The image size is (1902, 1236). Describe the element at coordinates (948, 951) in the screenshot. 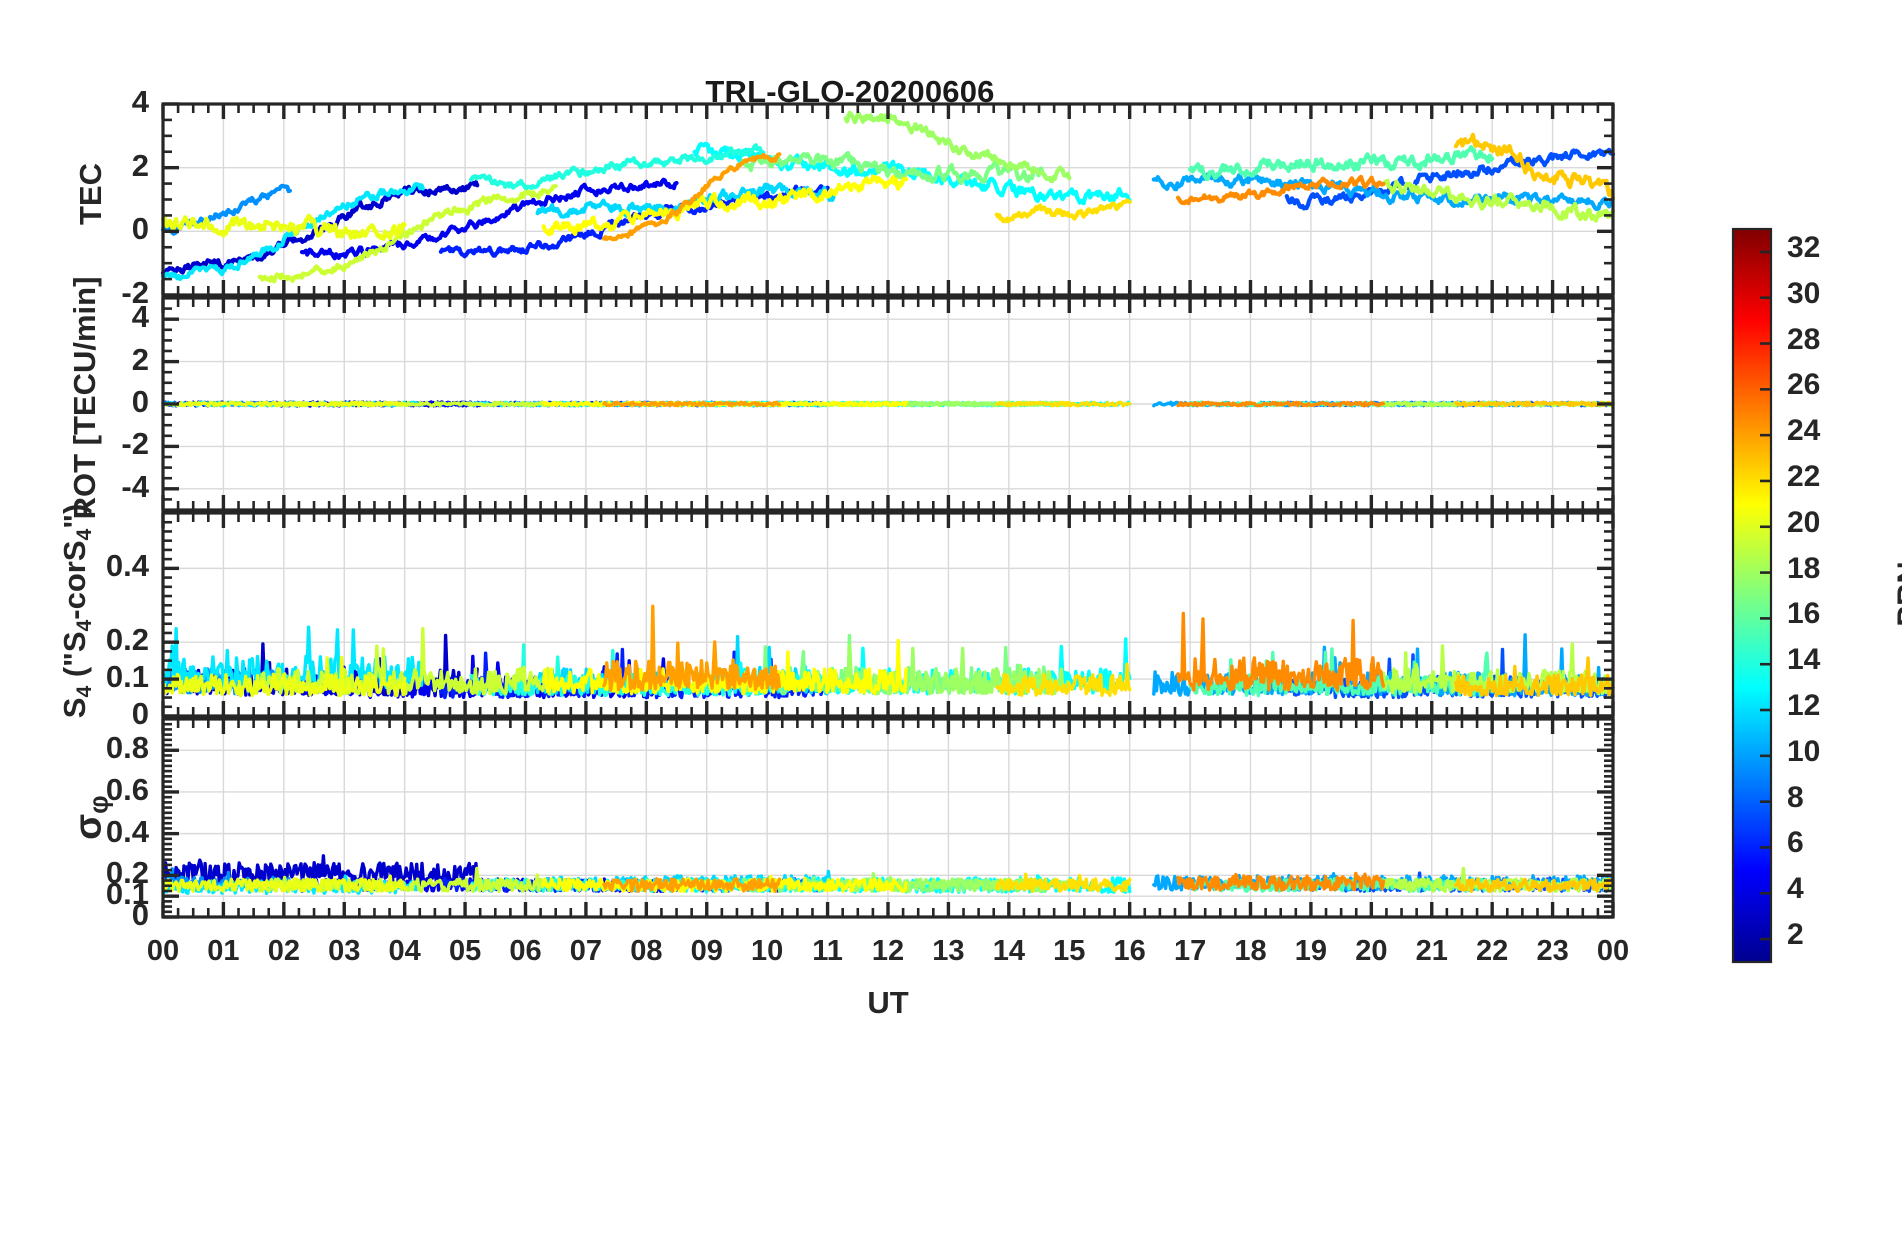

I see `xtick-label-13: 13` at that location.